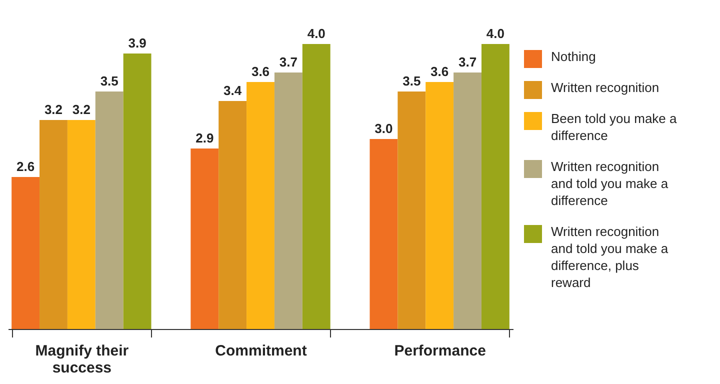 The width and height of the screenshot is (720, 384). What do you see at coordinates (614, 127) in the screenshot?
I see `legend-label: Been told you make a difference` at bounding box center [614, 127].